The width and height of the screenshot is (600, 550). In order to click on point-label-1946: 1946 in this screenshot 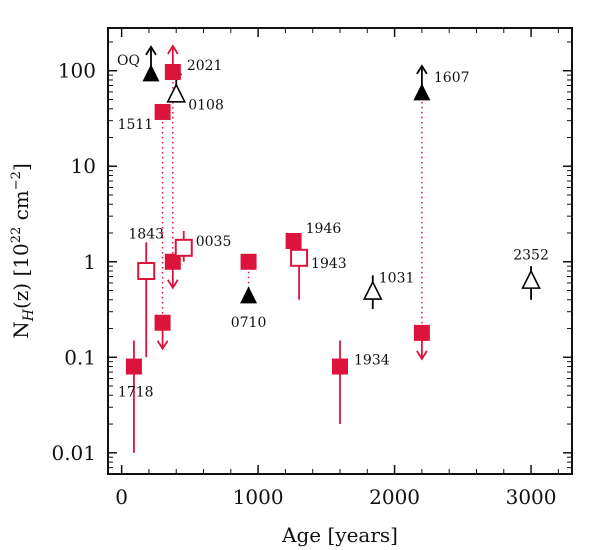, I will do `click(324, 229)`.